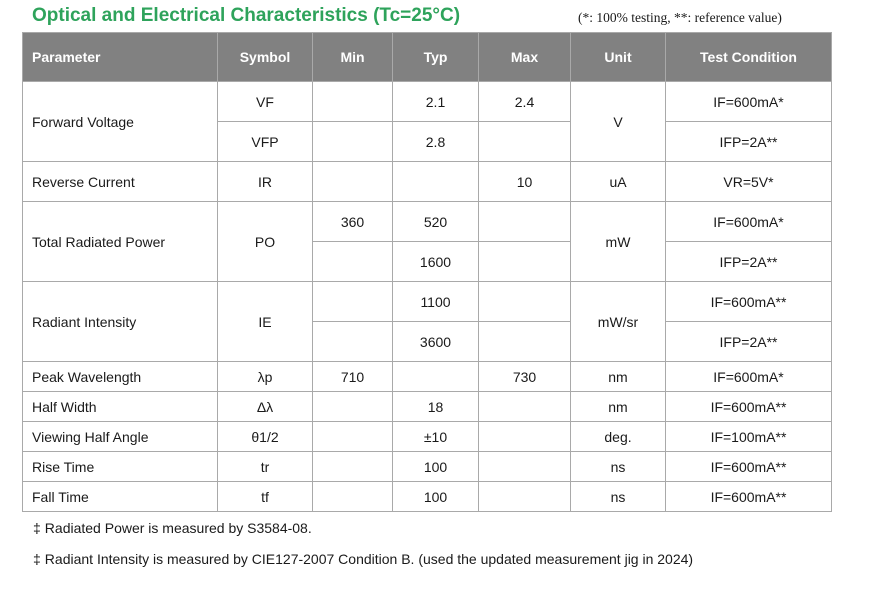 This screenshot has width=876, height=597. I want to click on cell-max: 2.4, so click(524, 101).